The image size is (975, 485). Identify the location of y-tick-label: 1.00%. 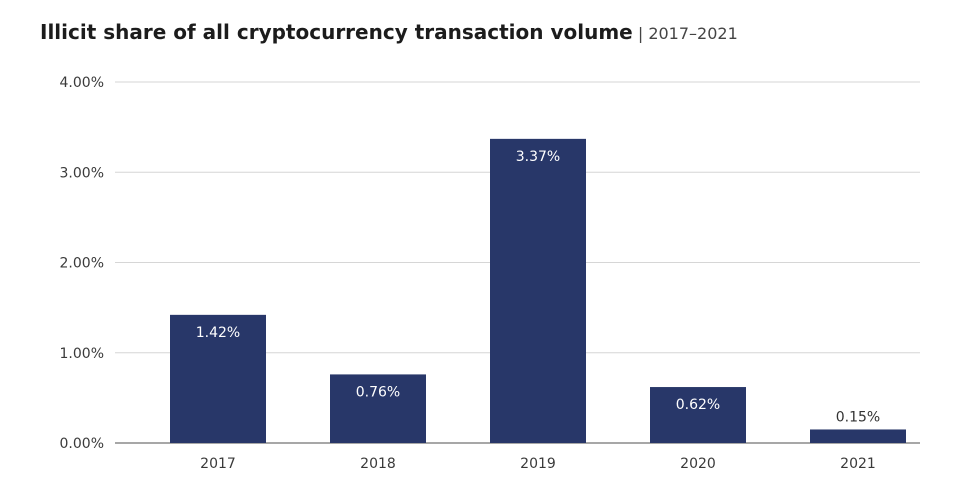
(82, 354).